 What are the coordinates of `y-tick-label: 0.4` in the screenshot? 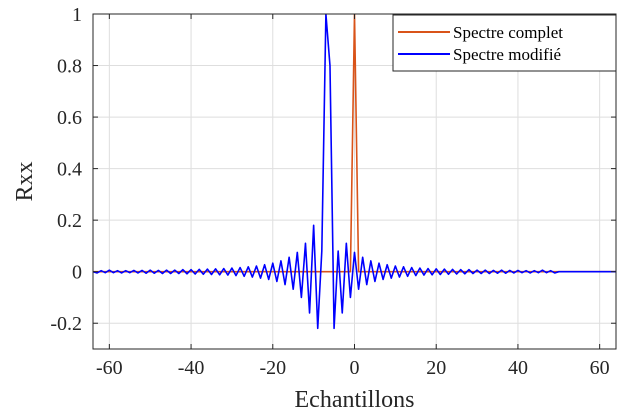 It's located at (69, 170).